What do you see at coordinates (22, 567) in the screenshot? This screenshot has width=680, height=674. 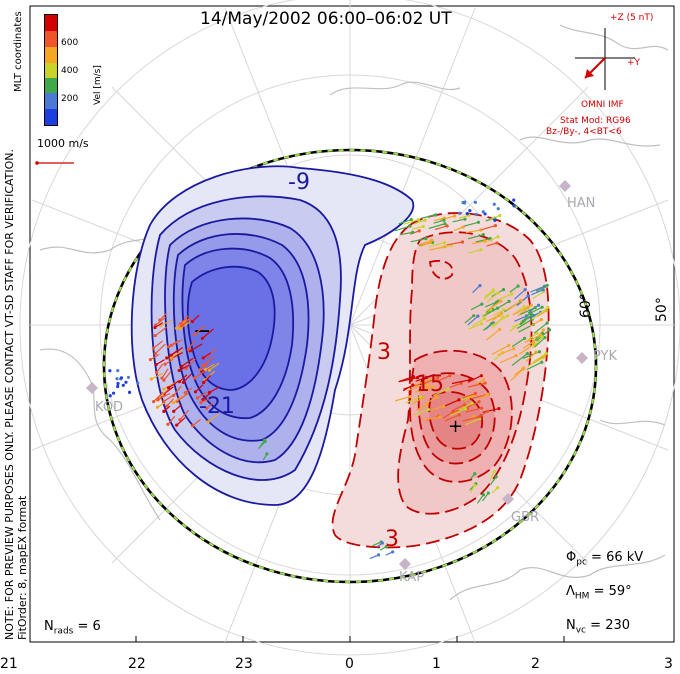 I see `fit-order-note: FitOrder: 8, mapEX format` at bounding box center [22, 567].